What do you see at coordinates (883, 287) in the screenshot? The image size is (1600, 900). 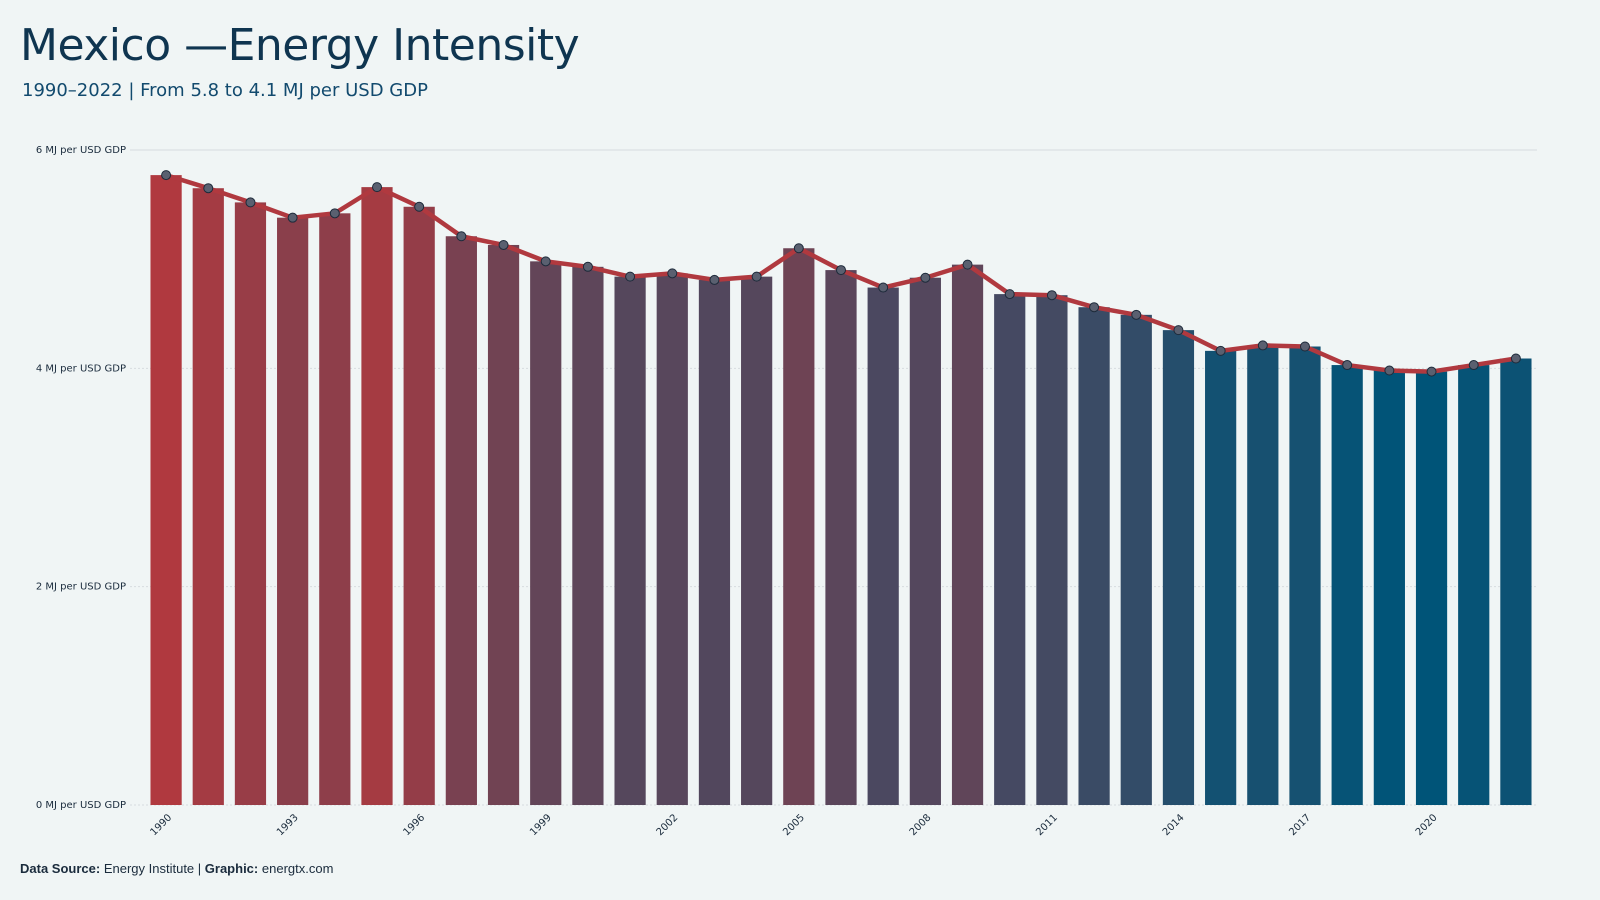 I see `marker-2007` at bounding box center [883, 287].